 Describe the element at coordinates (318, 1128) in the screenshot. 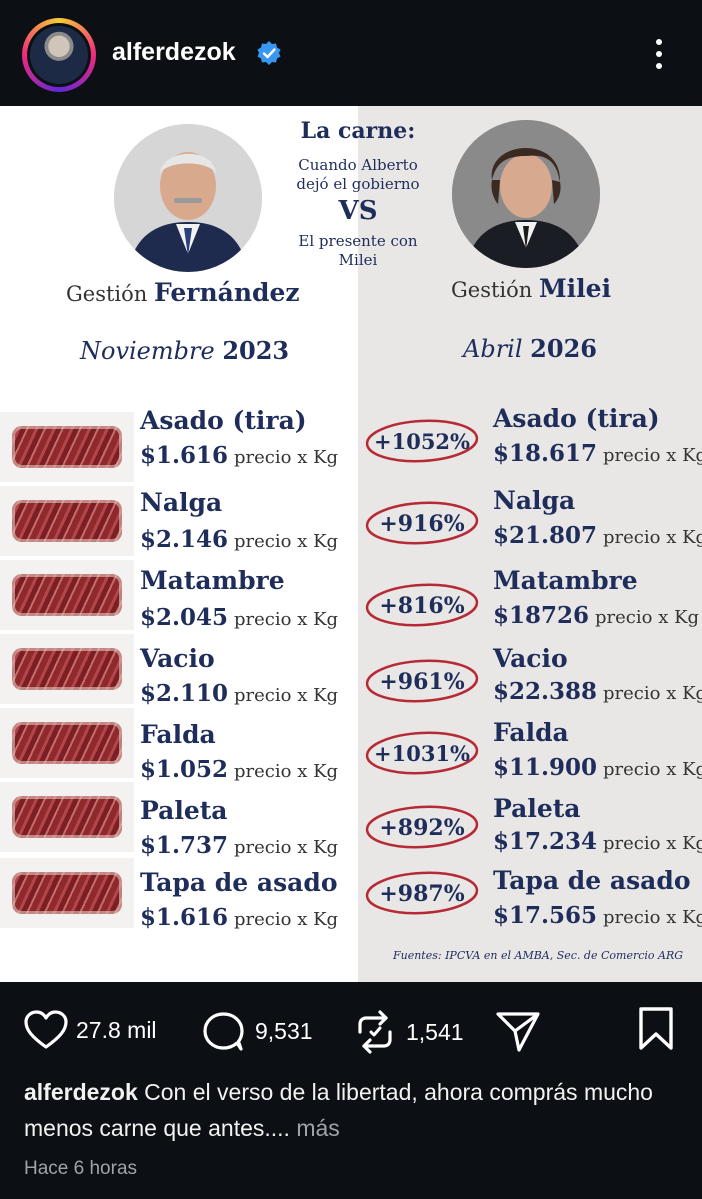

I see `more-link: más` at that location.